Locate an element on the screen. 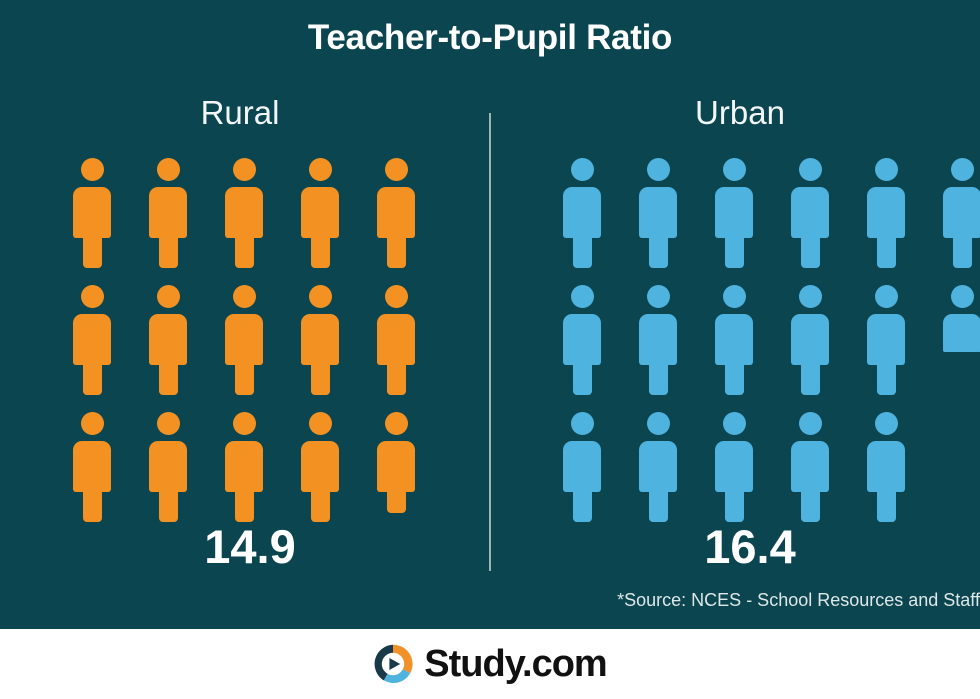  brand-logo: Study.com is located at coordinates (490, 664).